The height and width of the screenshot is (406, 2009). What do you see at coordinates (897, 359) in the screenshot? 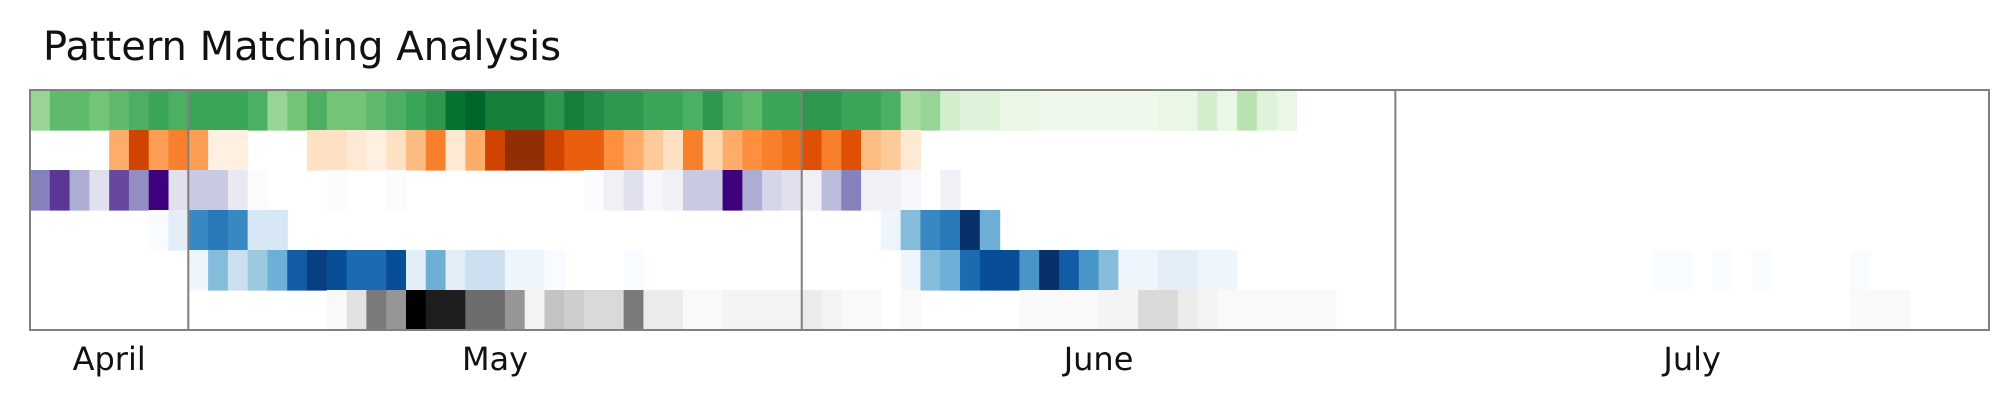
I see `month-labels: April May June July` at bounding box center [897, 359].